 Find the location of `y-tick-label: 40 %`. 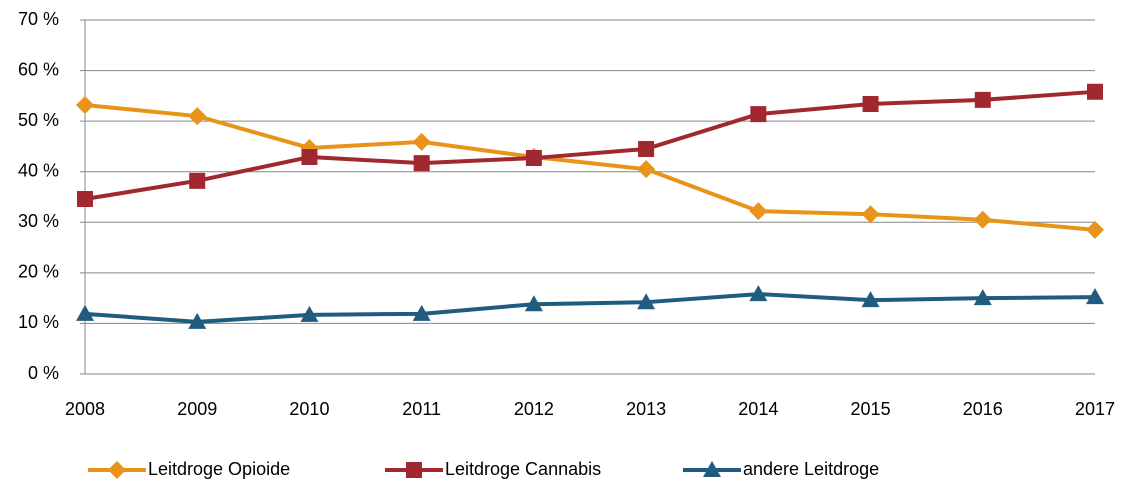

y-tick-label: 40 % is located at coordinates (38, 170).